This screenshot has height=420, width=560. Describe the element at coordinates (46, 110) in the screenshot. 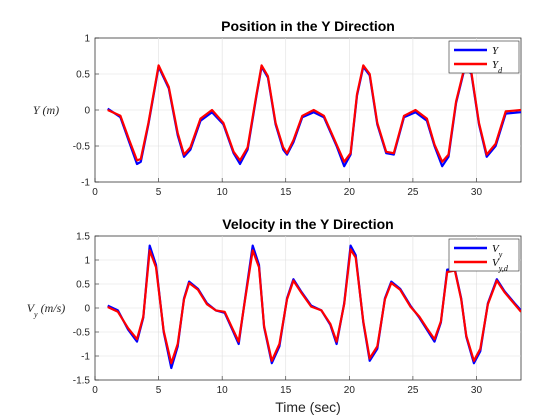

I see `y-axis-label: Y (m)` at that location.